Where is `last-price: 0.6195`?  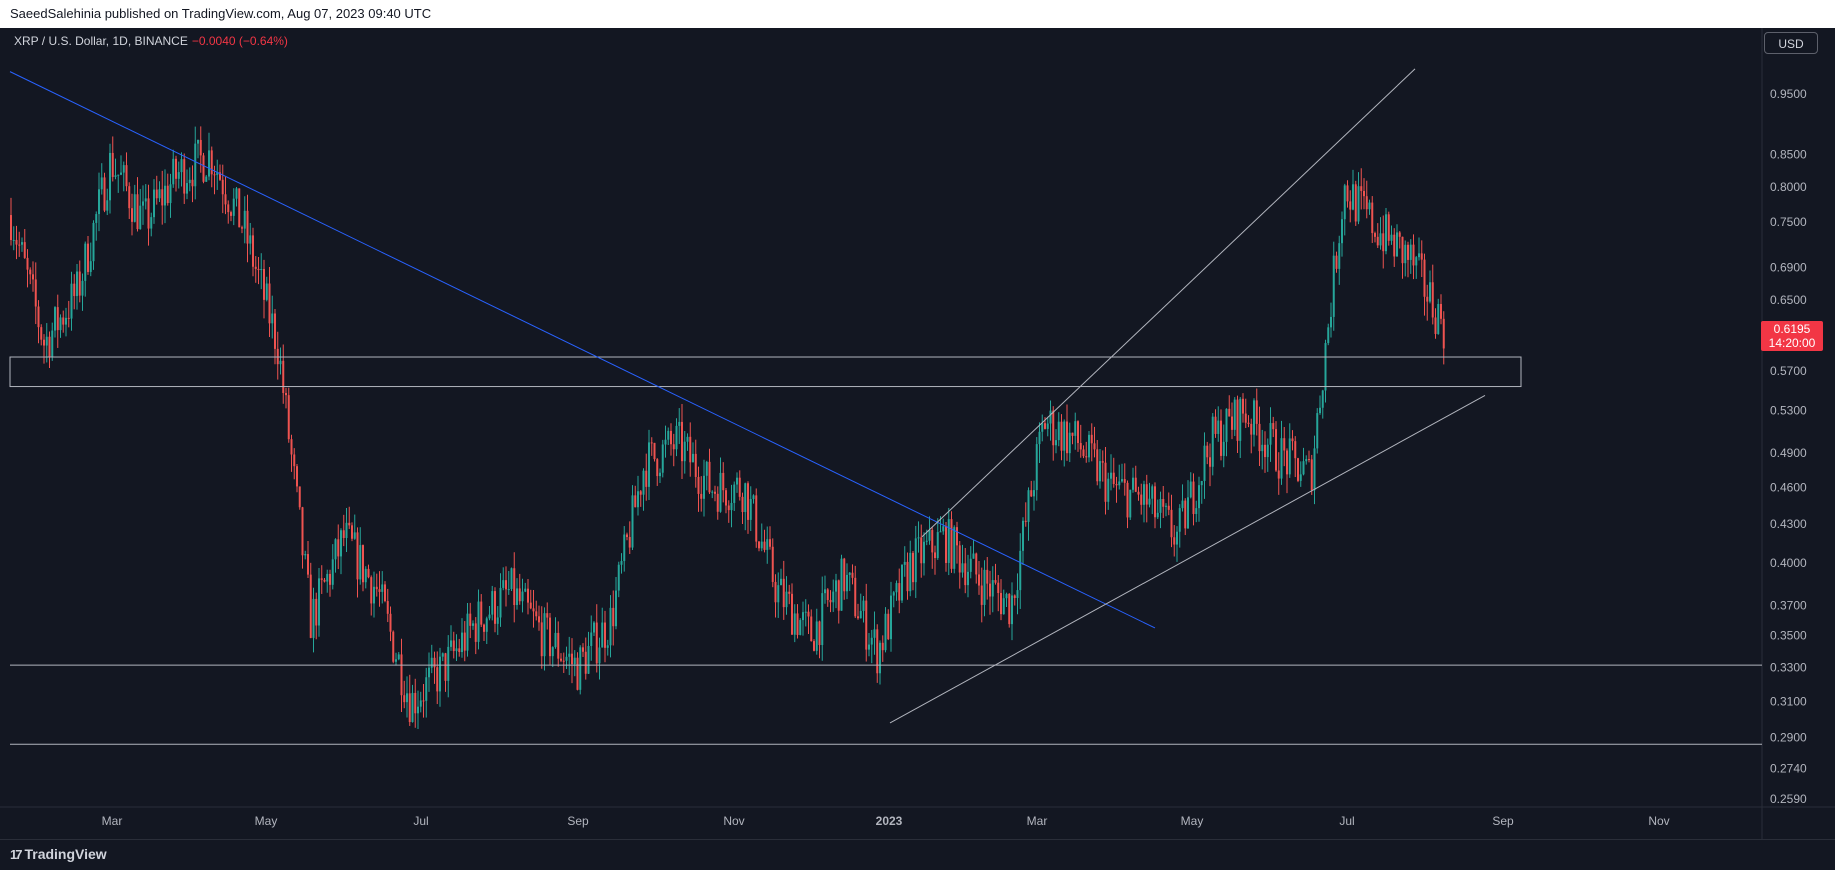
last-price: 0.6195 is located at coordinates (1792, 329).